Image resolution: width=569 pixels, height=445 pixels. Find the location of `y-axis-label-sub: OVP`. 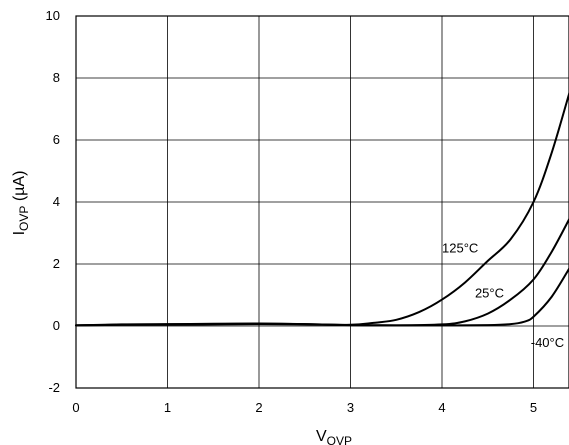

y-axis-label-sub: OVP is located at coordinates (24, 218).